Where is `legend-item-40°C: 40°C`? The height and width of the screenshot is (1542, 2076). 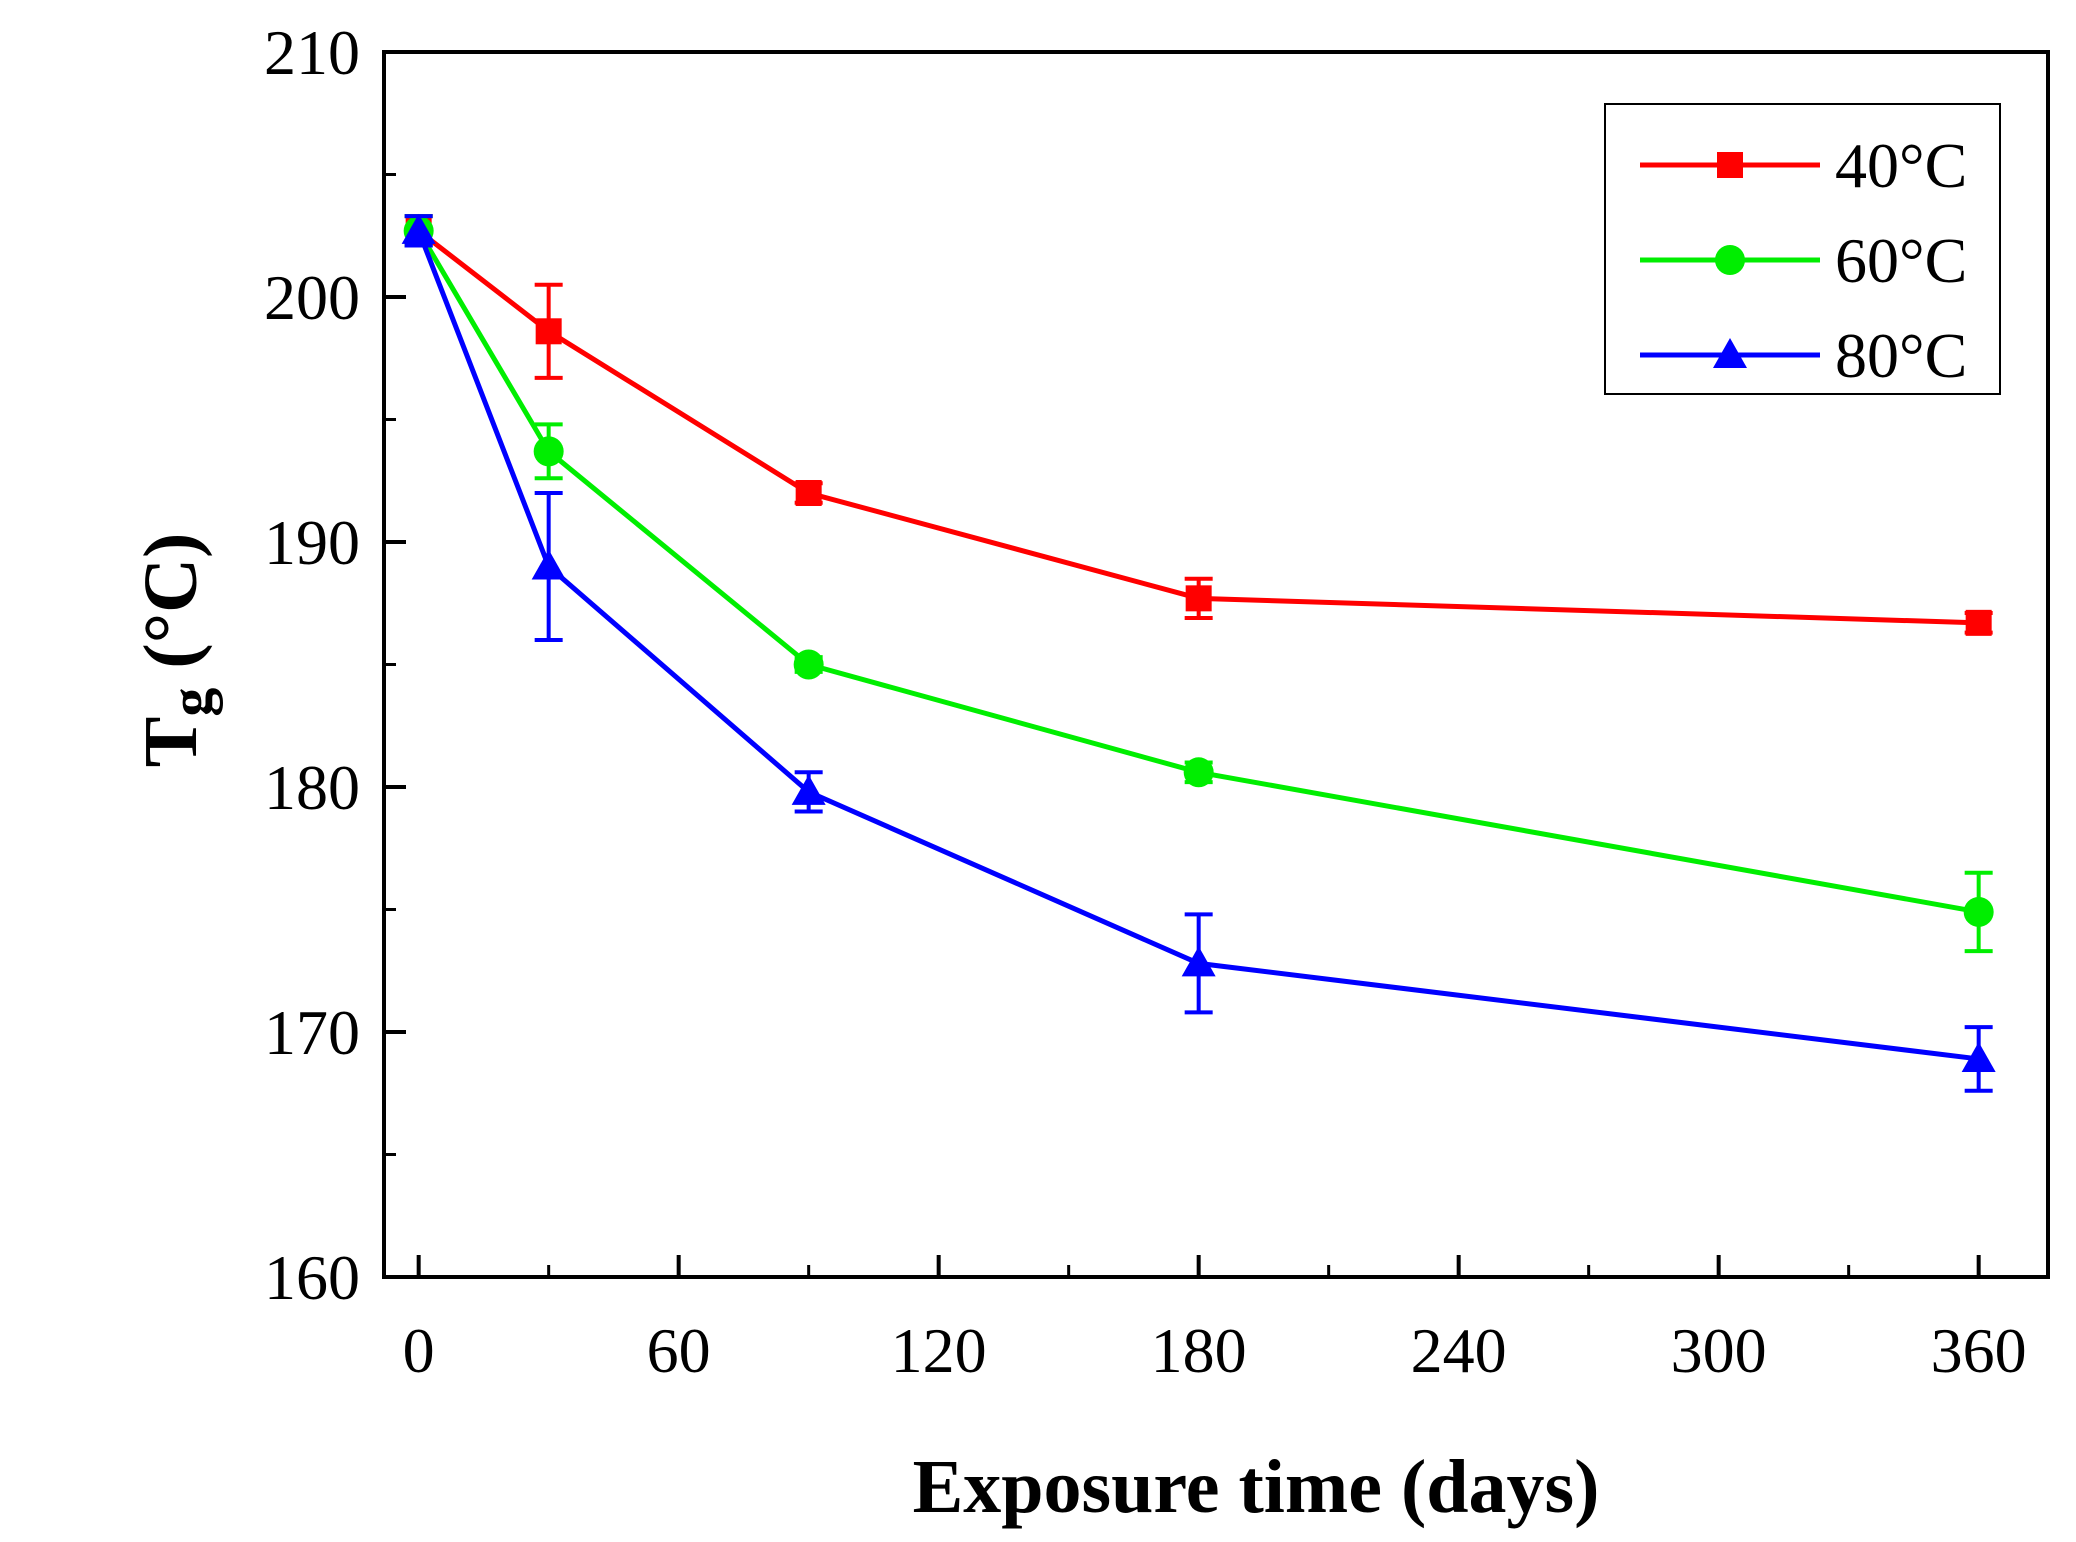
legend-item-40°C: 40°C is located at coordinates (1803, 165).